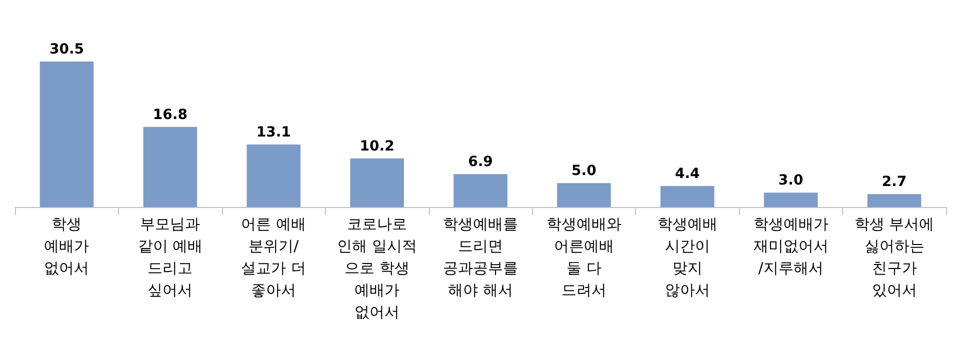 The height and width of the screenshot is (345, 961). What do you see at coordinates (584, 171) in the screenshot?
I see `data-label: 5.0` at bounding box center [584, 171].